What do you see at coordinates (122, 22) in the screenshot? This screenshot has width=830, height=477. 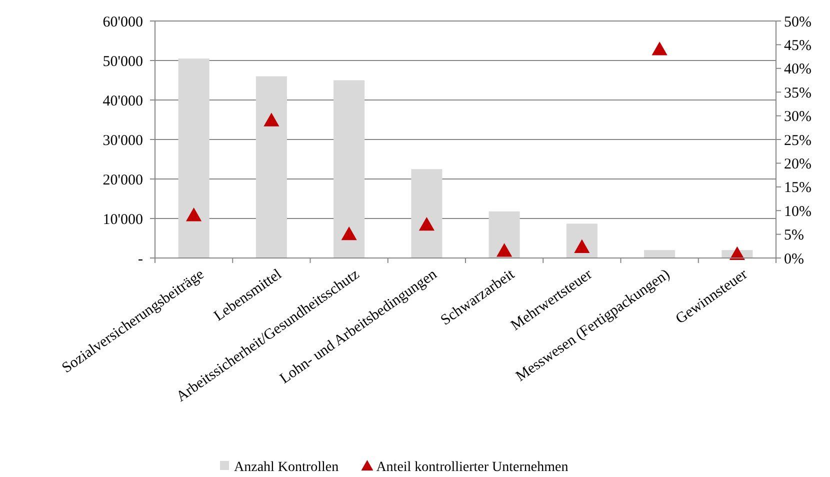 I see `y-tick-label: 60'000` at bounding box center [122, 22].